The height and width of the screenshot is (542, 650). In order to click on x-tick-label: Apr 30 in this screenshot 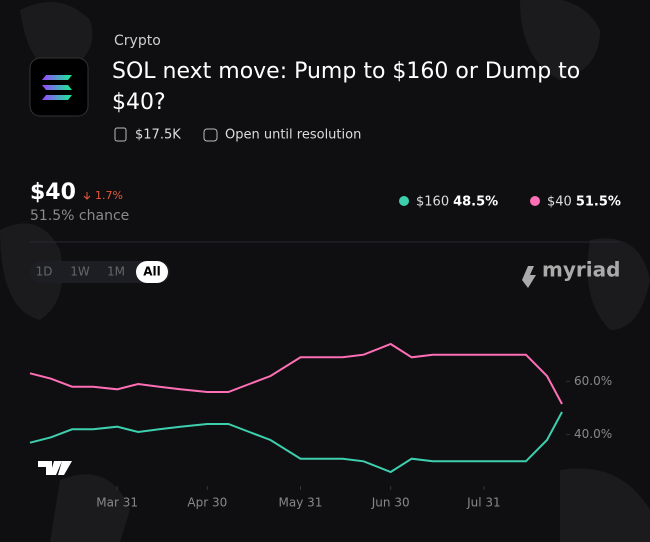, I will do `click(207, 503)`.